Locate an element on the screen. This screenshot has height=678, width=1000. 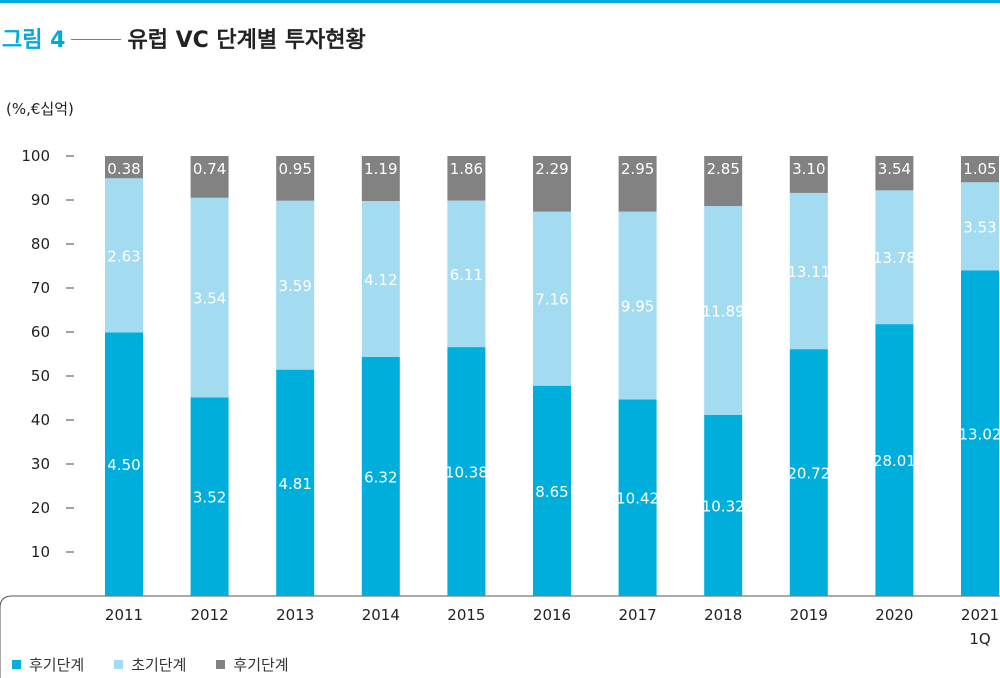
data-label: 20.72 is located at coordinates (808, 474).